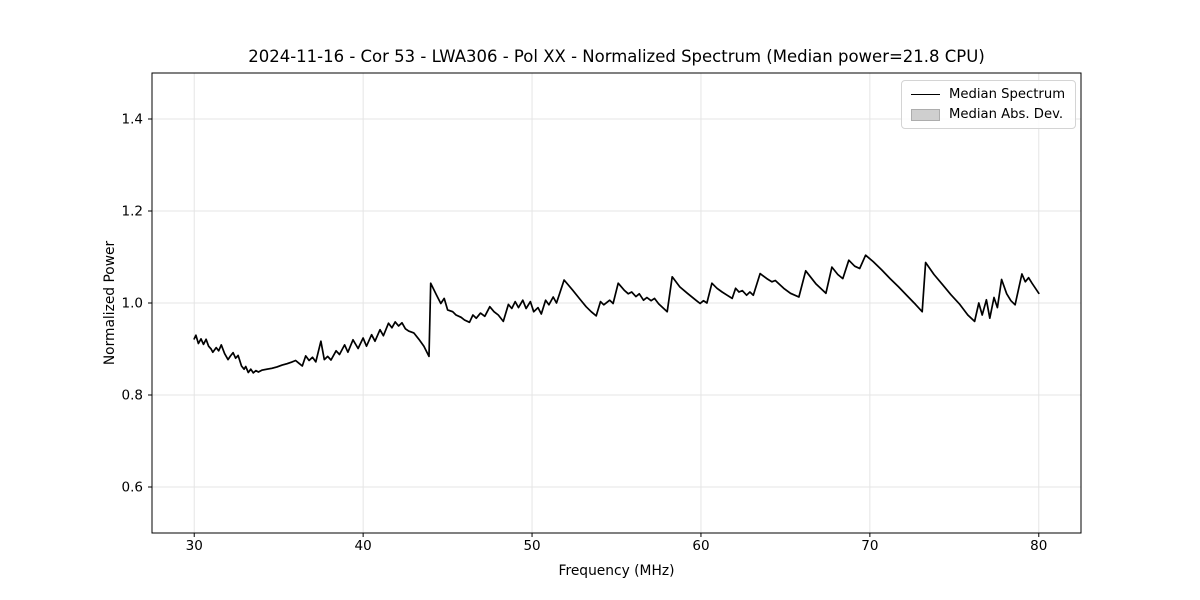 This screenshot has height=600, width=1200. Describe the element at coordinates (132, 212) in the screenshot. I see `y-tick-label: 1.2` at that location.